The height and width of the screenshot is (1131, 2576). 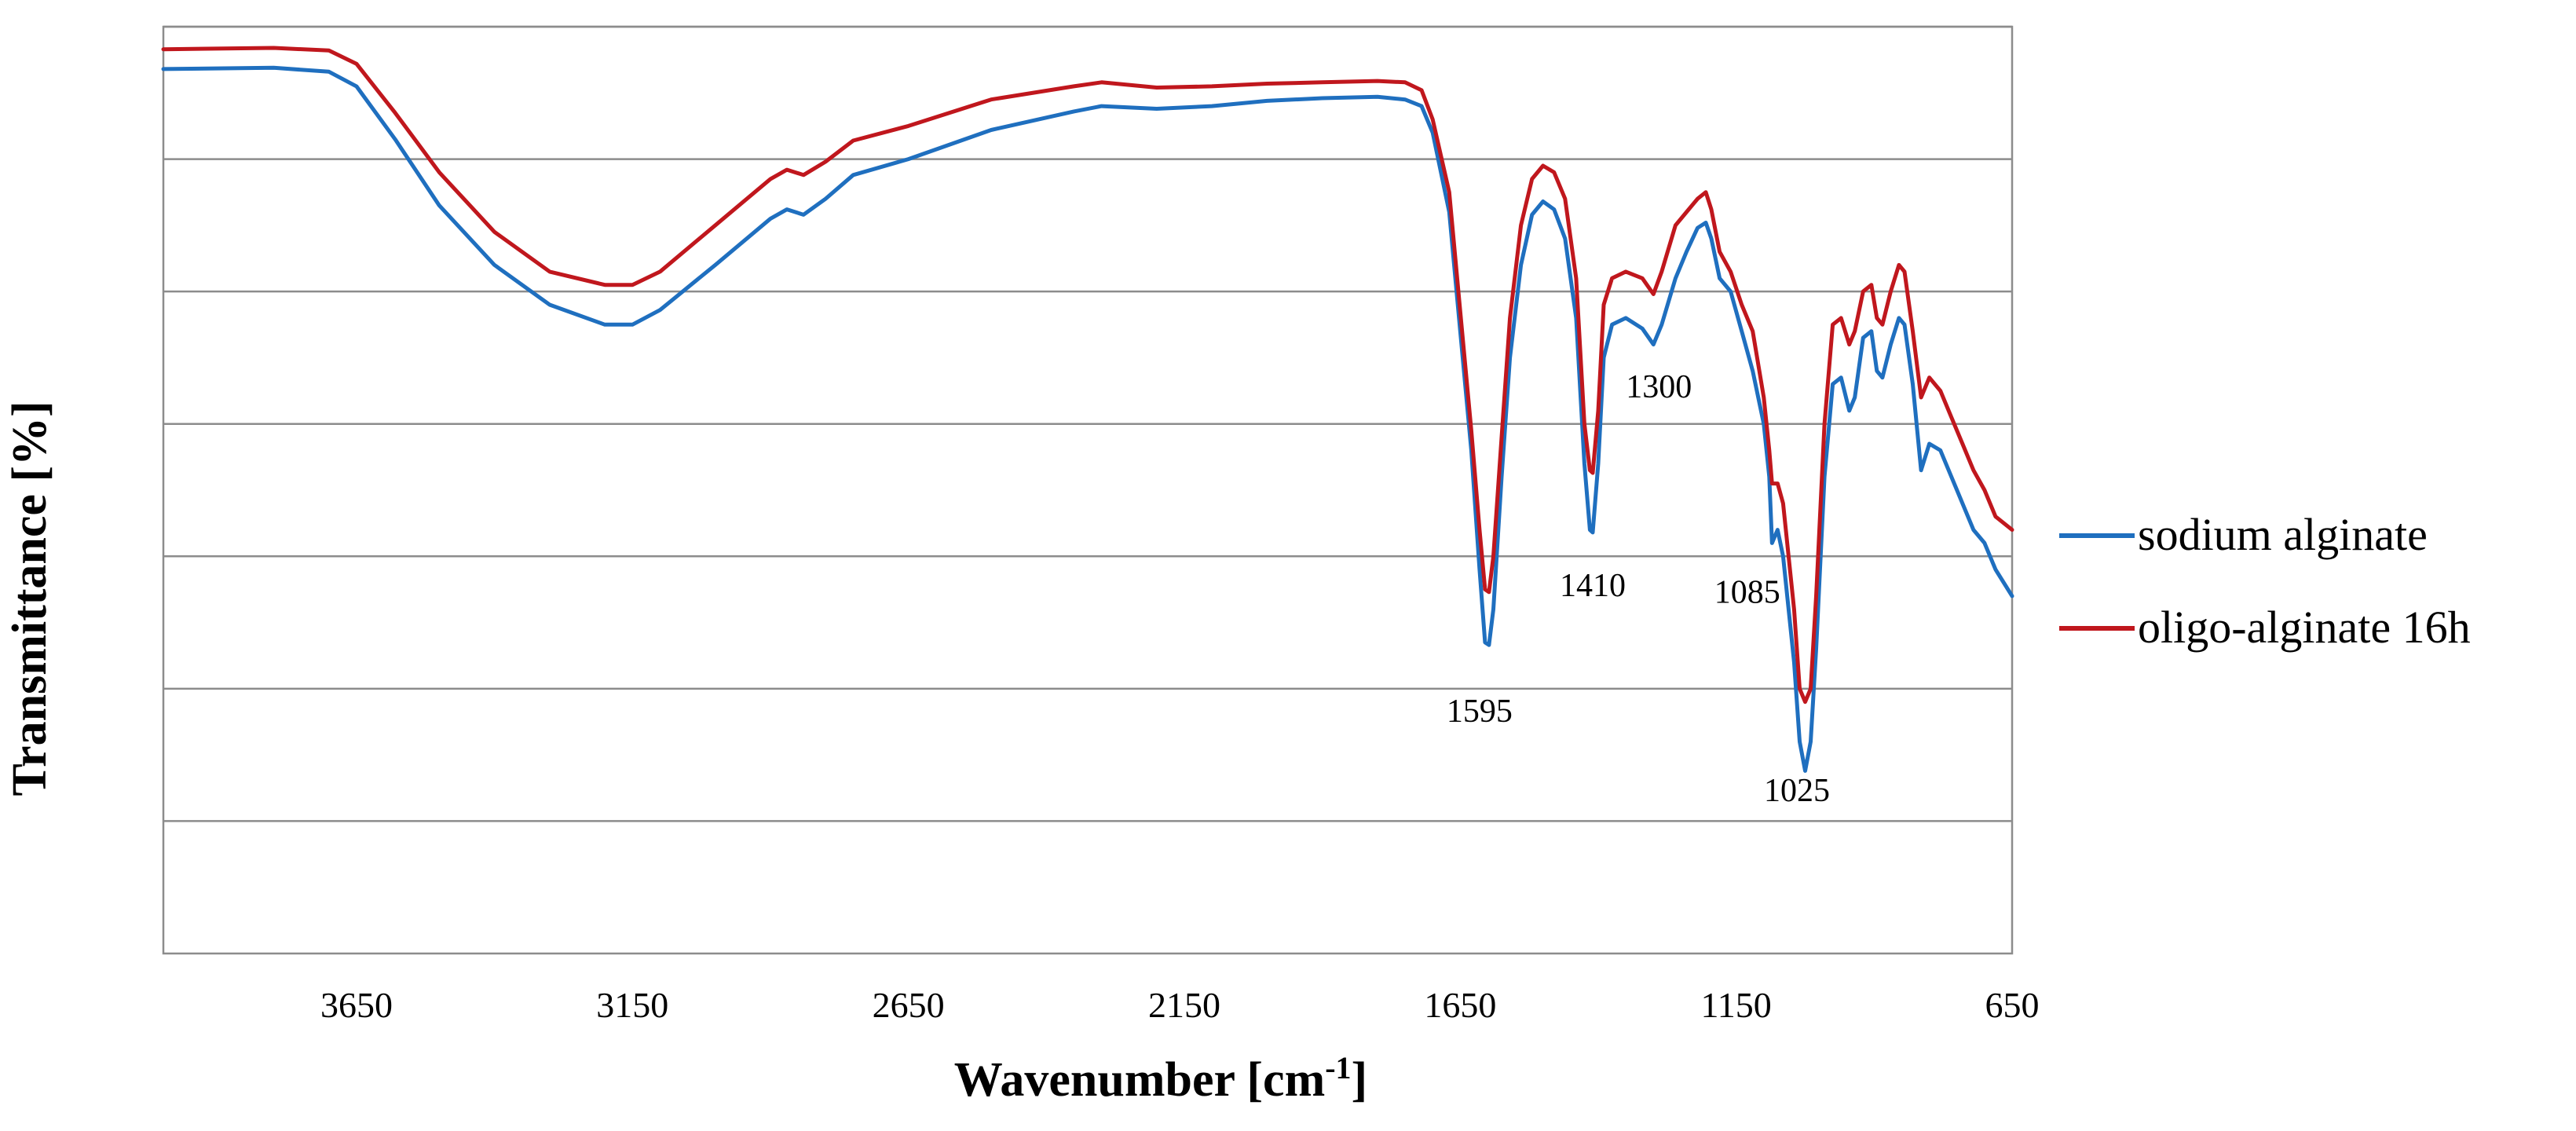 What do you see at coordinates (909, 1005) in the screenshot?
I see `x-tick-label-2650: 2650` at bounding box center [909, 1005].